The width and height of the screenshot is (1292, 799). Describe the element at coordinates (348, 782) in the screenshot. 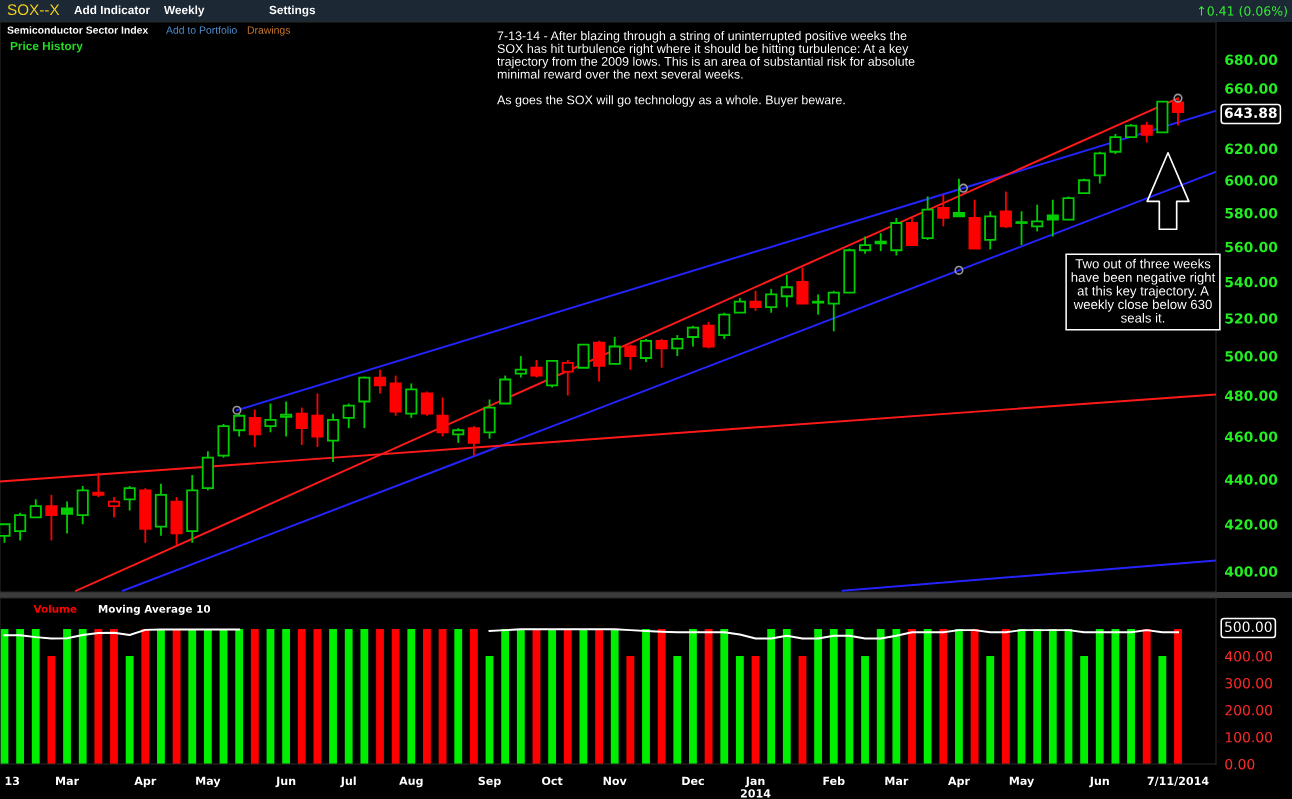

I see `x-tick-label: Jul` at that location.